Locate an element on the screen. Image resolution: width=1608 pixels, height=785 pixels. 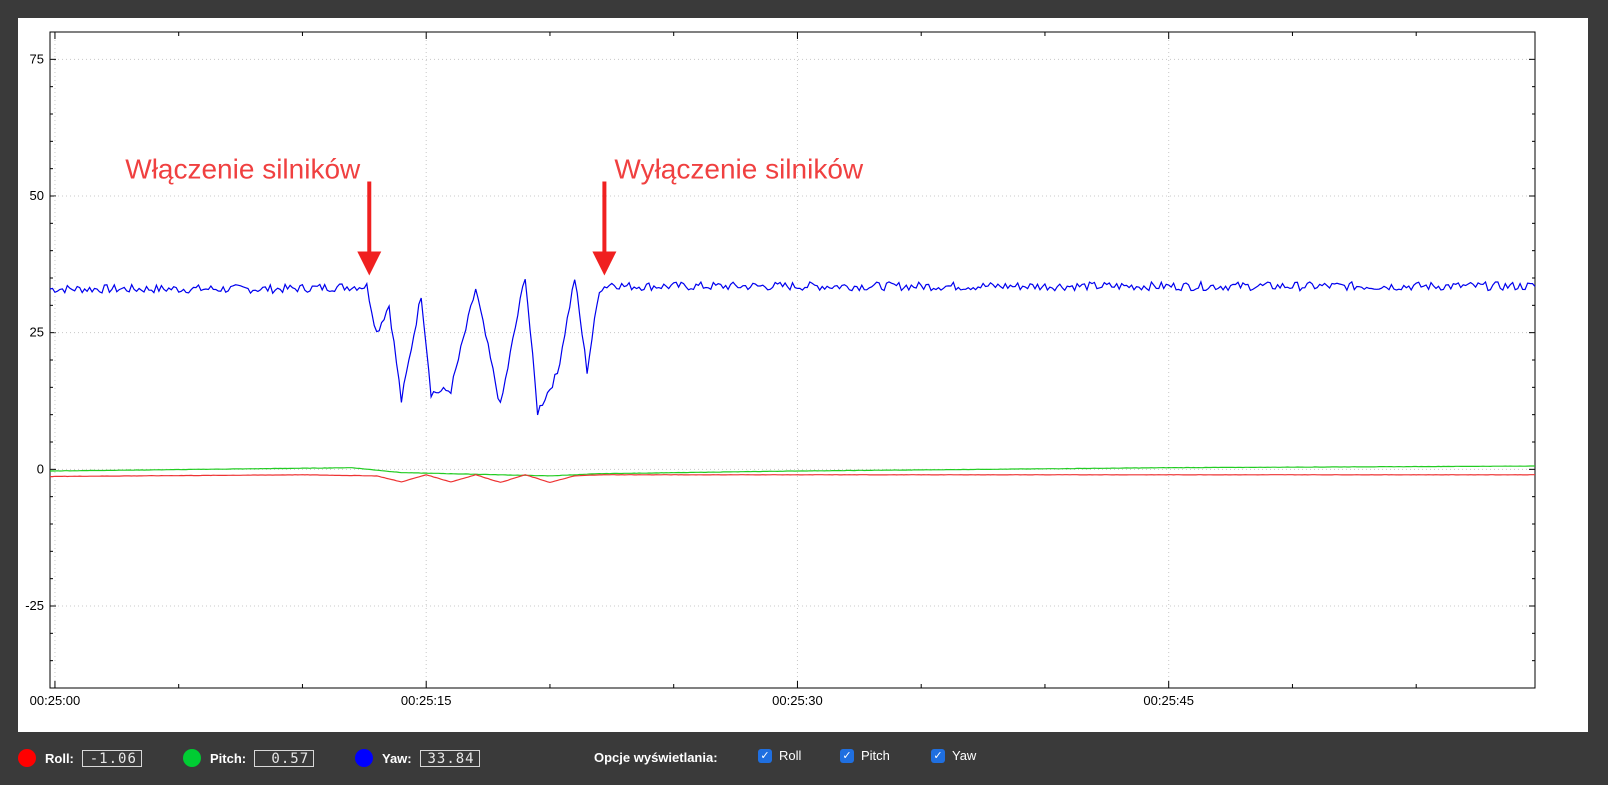
roll-value: -1.06 is located at coordinates (111, 758).